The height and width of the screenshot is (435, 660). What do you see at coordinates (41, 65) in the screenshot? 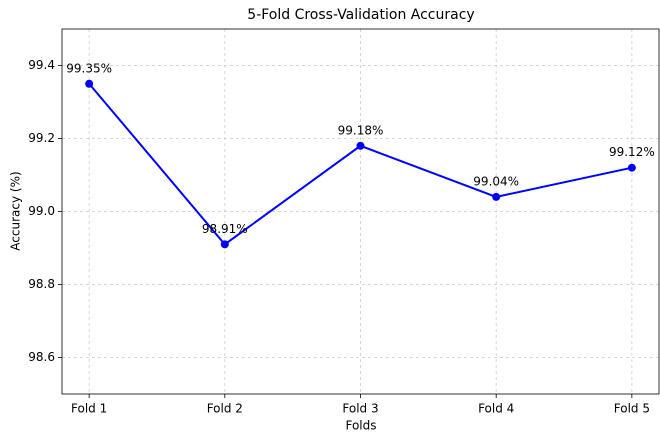
I see `y-tick-label: 99.4` at bounding box center [41, 65].